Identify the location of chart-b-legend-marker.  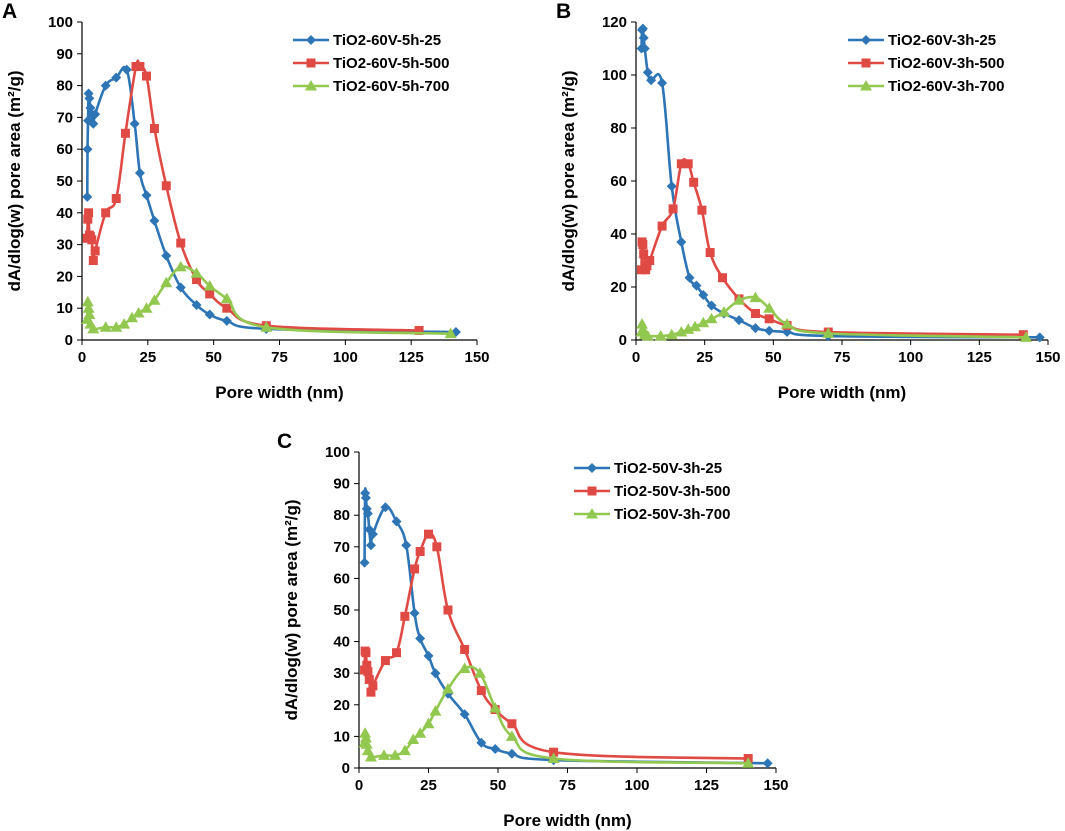
(866, 85).